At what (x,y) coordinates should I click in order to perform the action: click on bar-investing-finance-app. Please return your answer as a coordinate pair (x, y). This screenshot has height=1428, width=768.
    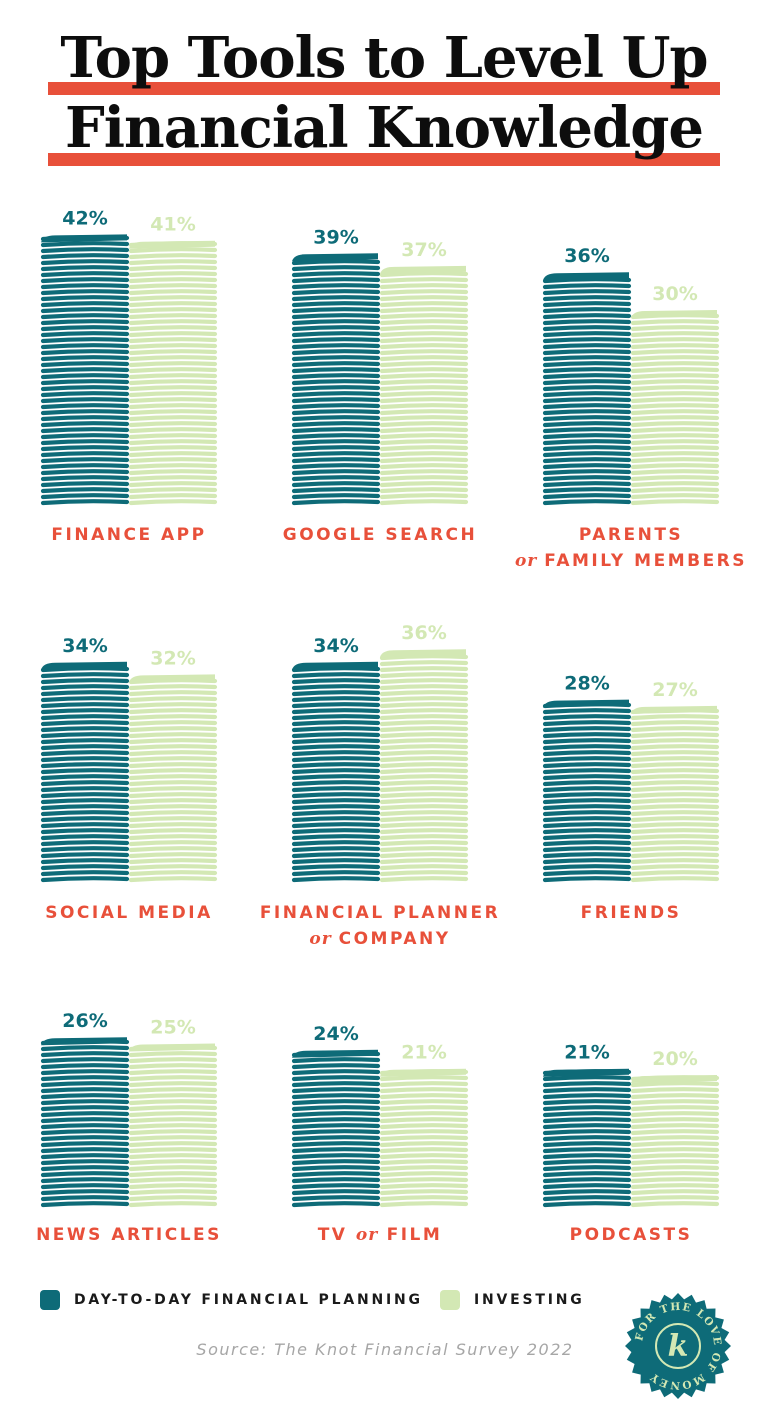
    Looking at the image, I should click on (173, 373).